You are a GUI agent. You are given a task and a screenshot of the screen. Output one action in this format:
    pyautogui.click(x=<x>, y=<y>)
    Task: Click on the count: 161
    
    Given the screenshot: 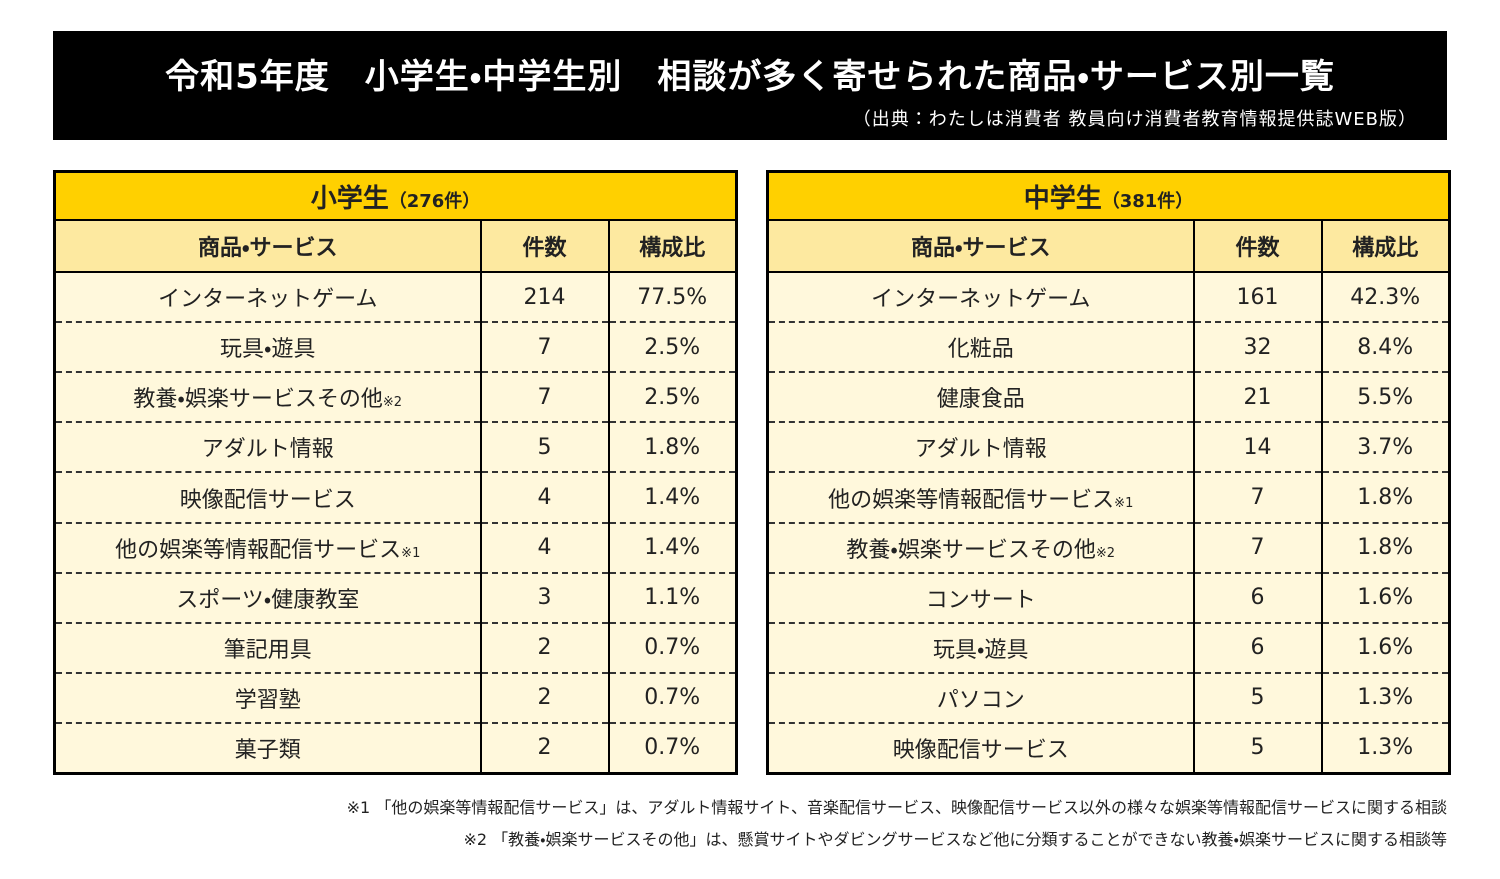 What is the action you would take?
    pyautogui.click(x=1257, y=298)
    